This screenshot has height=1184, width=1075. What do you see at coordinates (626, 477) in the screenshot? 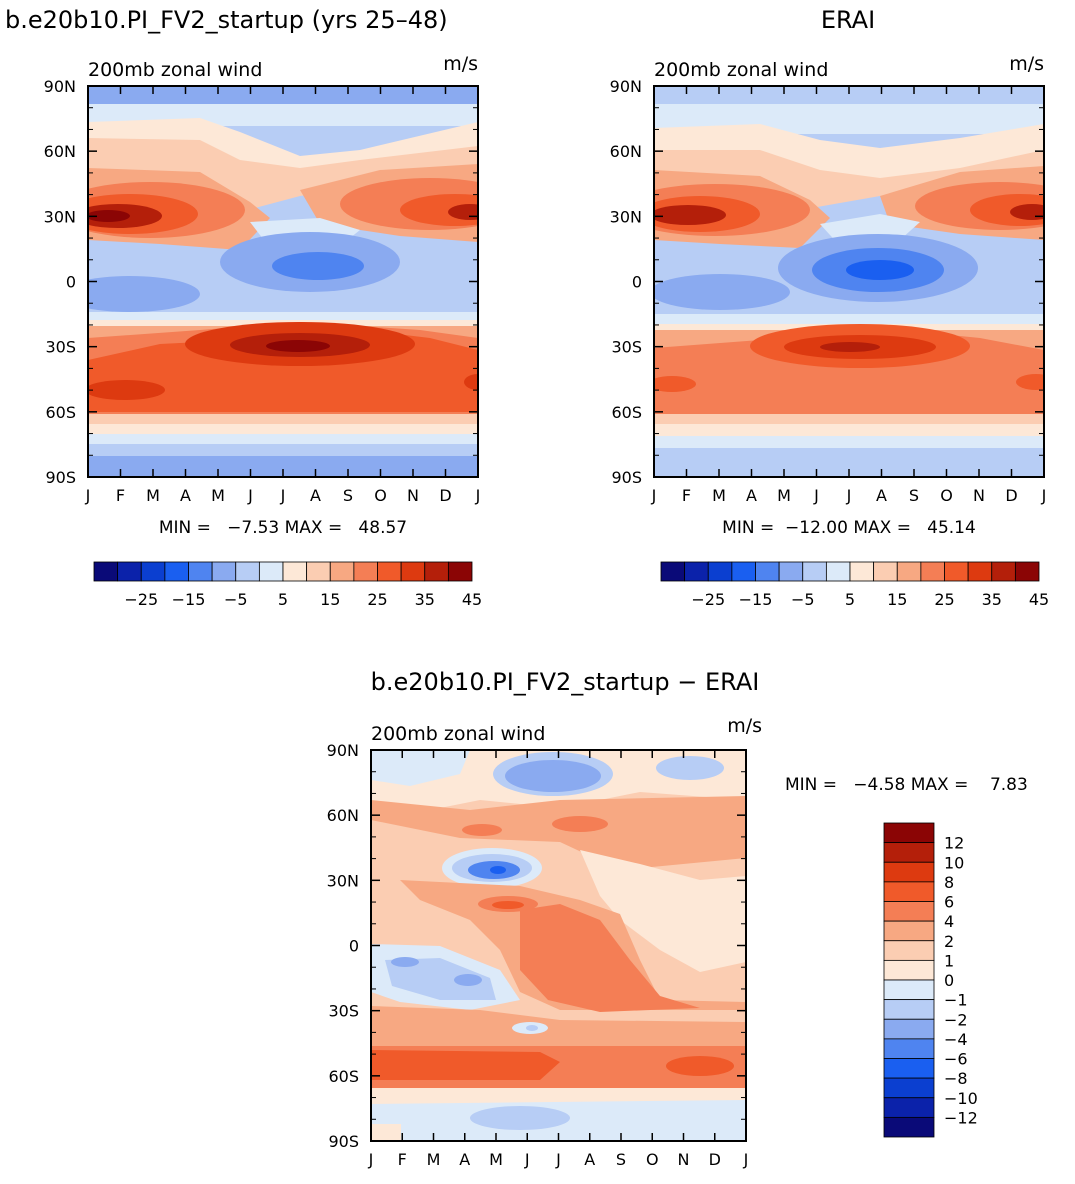
I see `panel-erai-ytick-label: 90S` at bounding box center [626, 477].